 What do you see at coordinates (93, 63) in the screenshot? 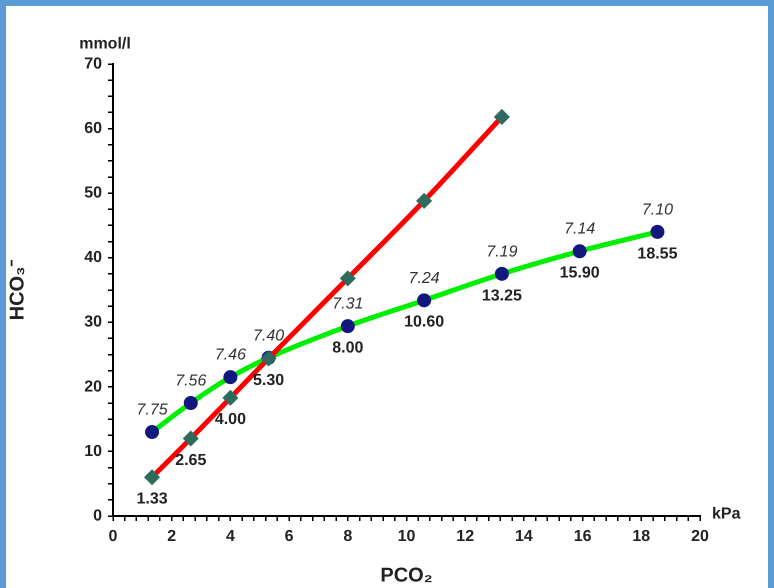
I see `y-tick-label: 70` at bounding box center [93, 63].